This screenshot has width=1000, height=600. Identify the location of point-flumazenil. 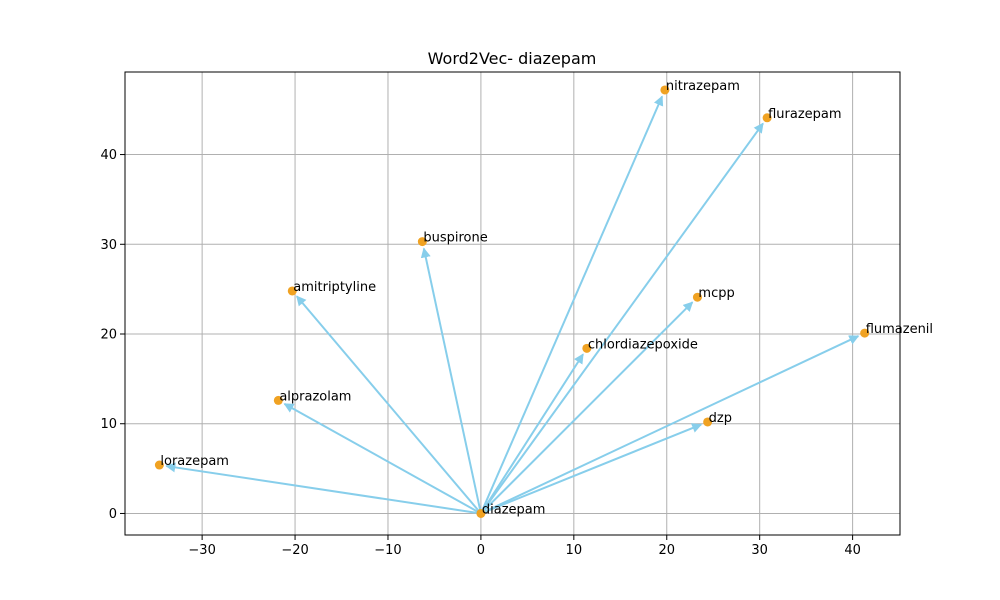
(865, 333).